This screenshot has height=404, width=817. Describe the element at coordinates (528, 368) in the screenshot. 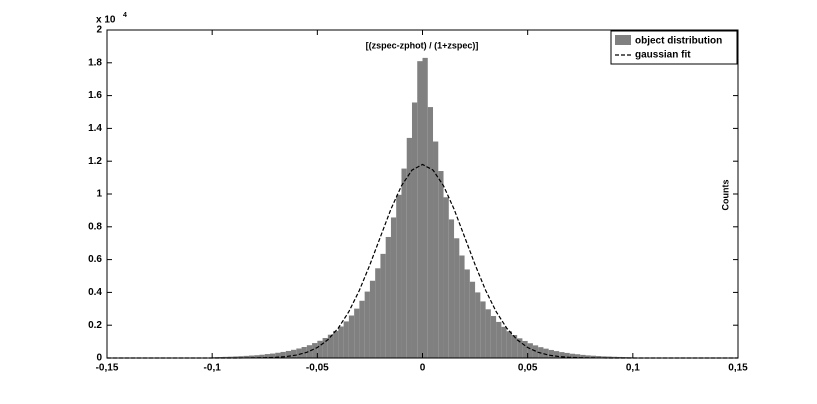

I see `x-tick-label: 0,05` at that location.